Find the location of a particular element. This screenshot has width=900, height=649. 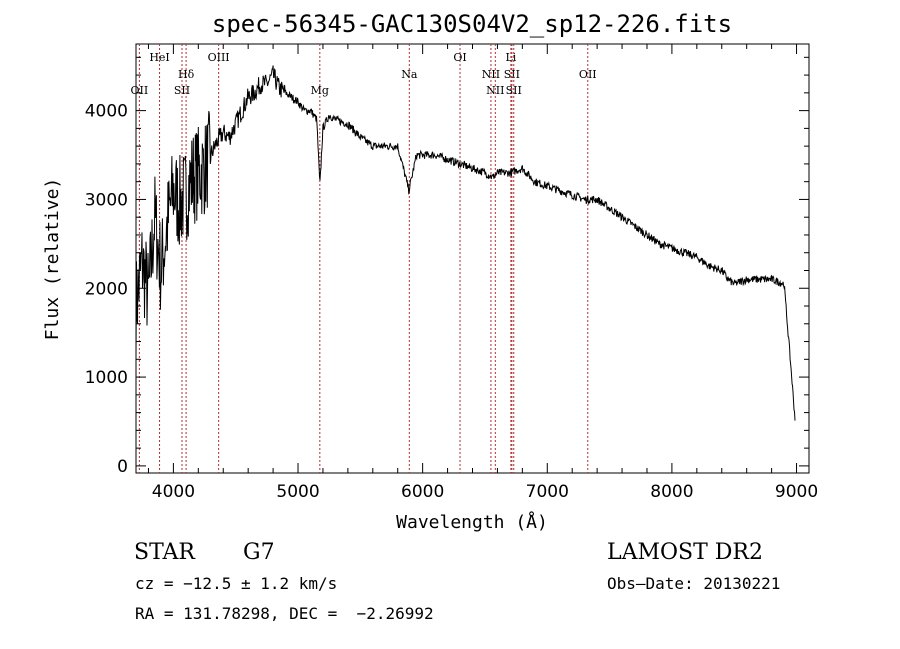

object-subclass: G7 is located at coordinates (259, 552).